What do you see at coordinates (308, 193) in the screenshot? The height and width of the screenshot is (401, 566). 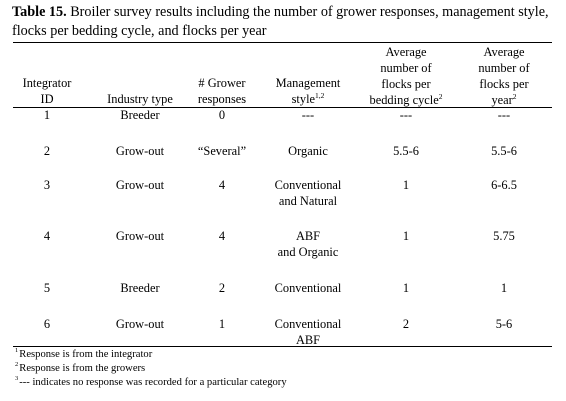 I see `cell-management-style: Conventional and Natural` at bounding box center [308, 193].